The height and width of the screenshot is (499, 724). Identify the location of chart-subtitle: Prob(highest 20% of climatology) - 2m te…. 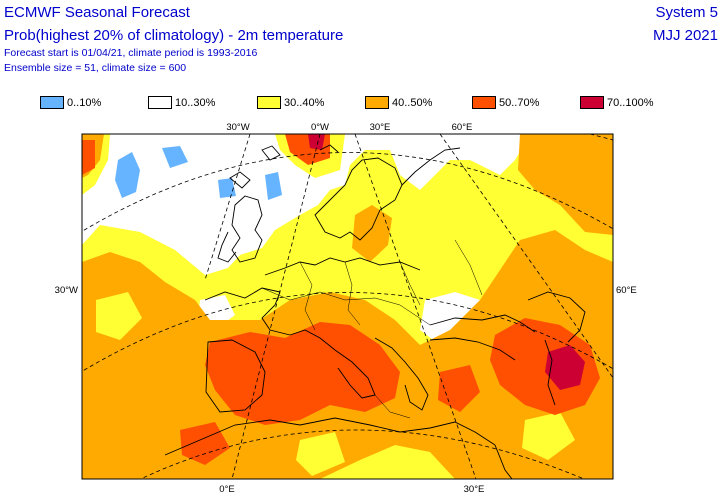
(174, 35).